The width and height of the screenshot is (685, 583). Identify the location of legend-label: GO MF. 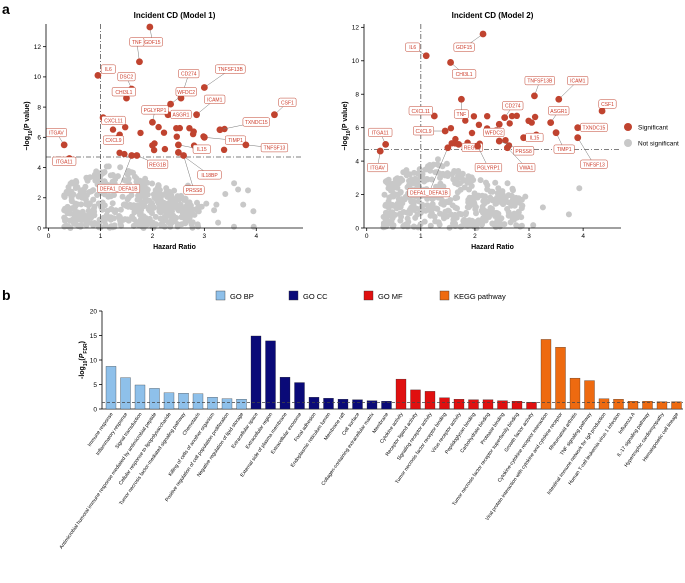
(390, 296).